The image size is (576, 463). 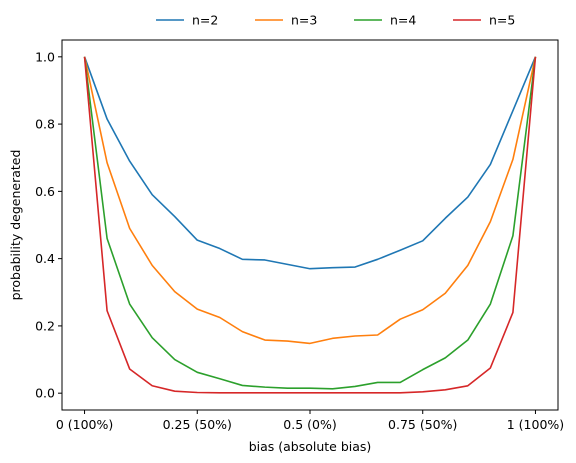 I want to click on y-tick-label: 0.8, so click(x=45, y=124).